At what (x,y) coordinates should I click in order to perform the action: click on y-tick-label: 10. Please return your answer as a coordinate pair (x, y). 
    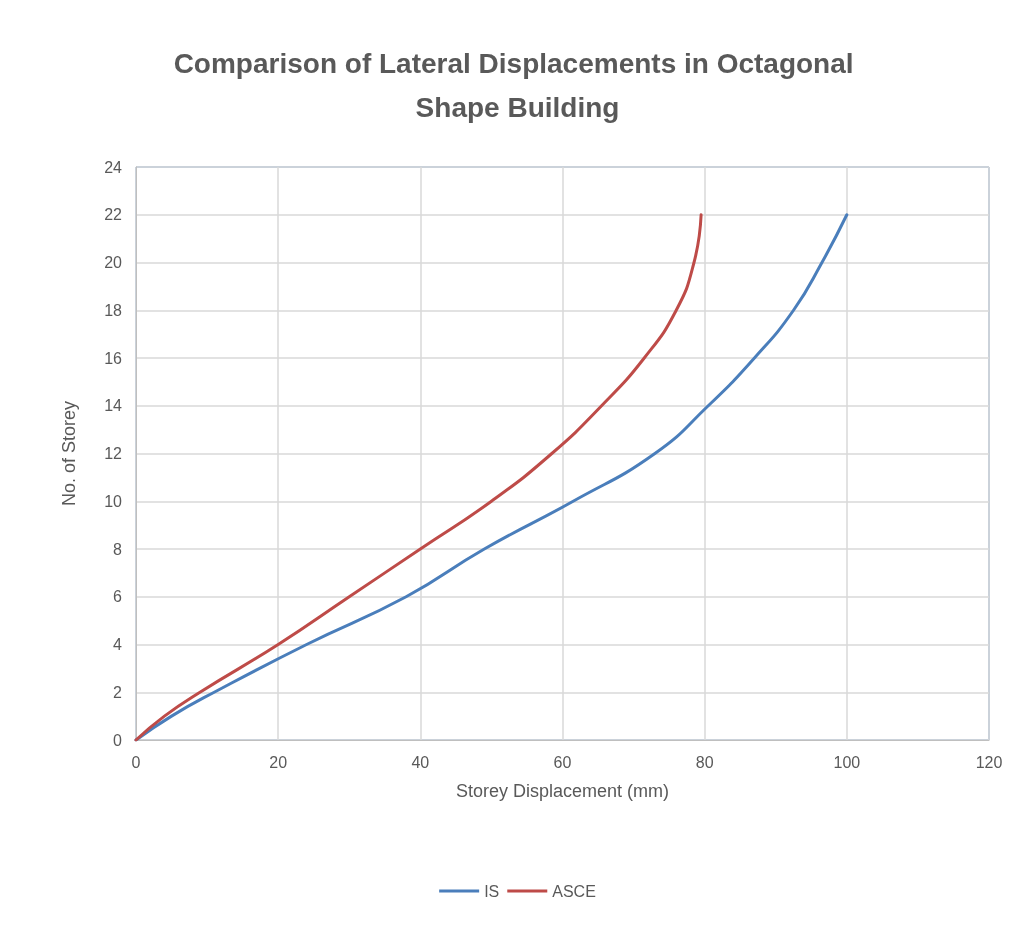
    Looking at the image, I should click on (113, 501).